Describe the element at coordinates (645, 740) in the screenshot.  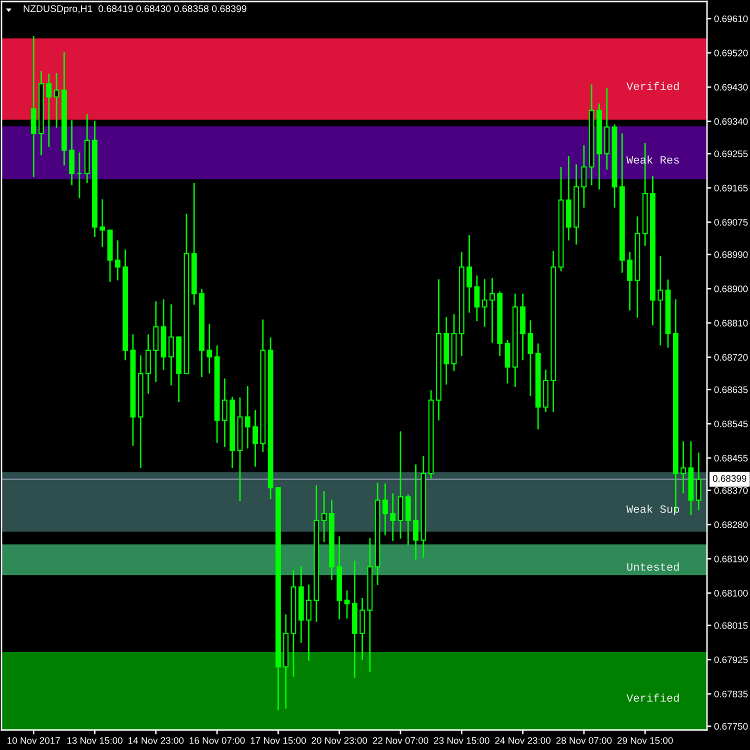
I see `x-tick-label: 29 Nov 15:00` at that location.